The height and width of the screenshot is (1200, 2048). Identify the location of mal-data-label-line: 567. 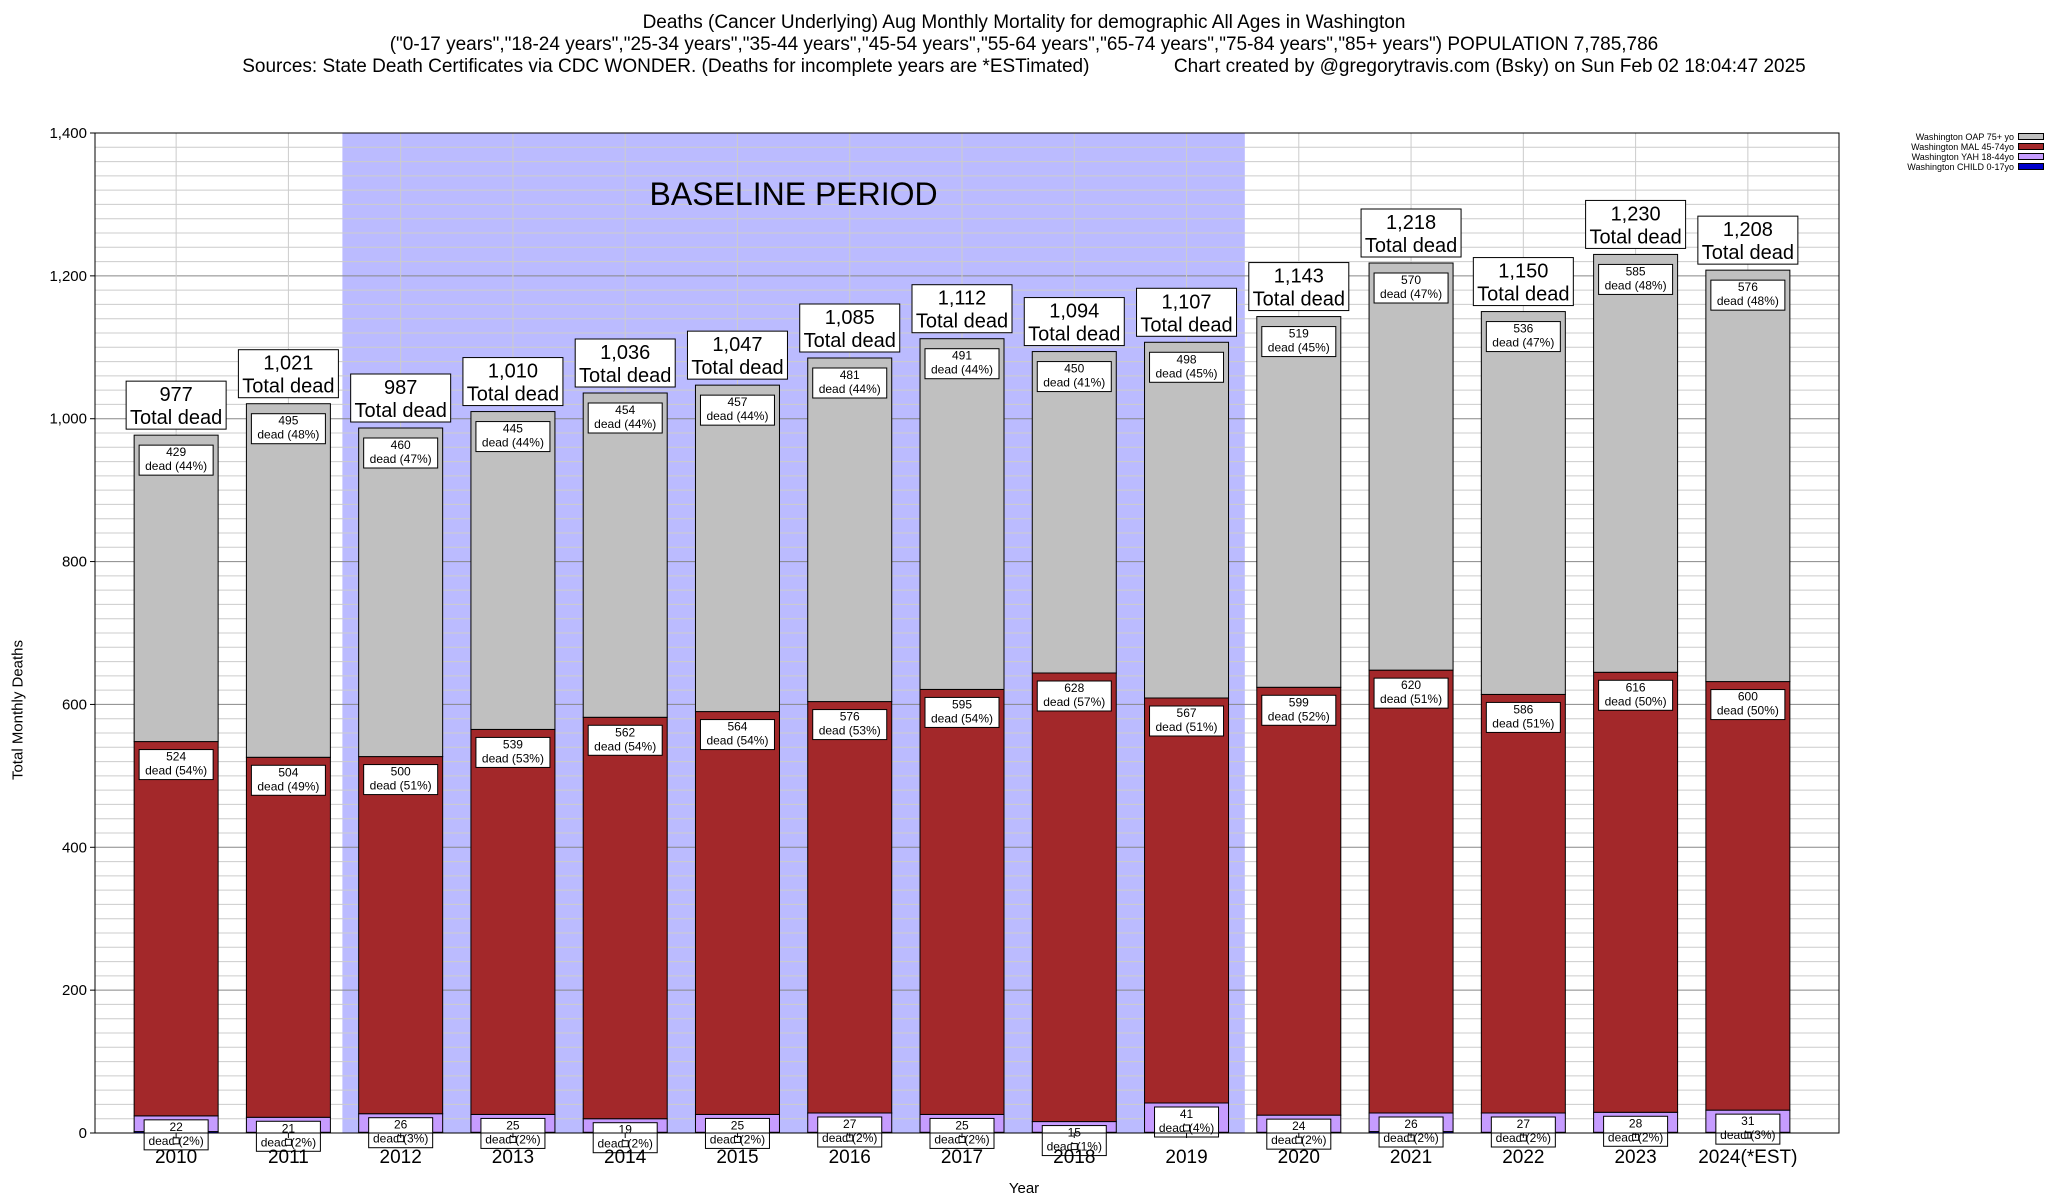
(1187, 713).